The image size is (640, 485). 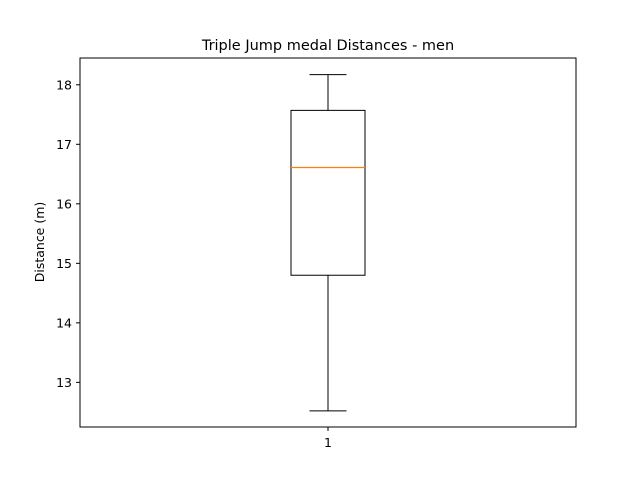 I want to click on y-axis-ticks: 13 14 15 16 17 18, so click(x=68, y=233).